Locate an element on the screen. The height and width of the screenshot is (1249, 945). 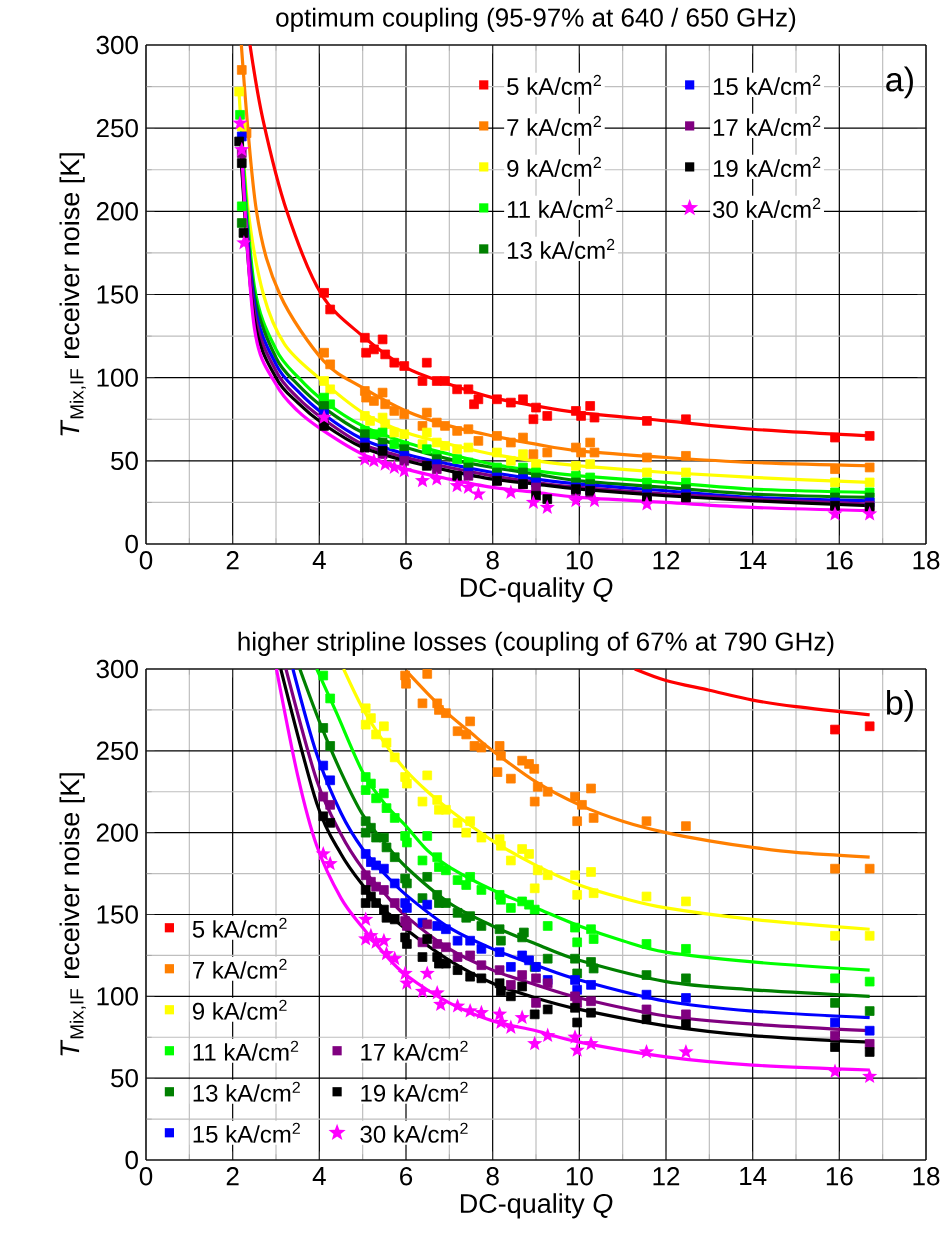
annotation: a) is located at coordinates (899, 82).